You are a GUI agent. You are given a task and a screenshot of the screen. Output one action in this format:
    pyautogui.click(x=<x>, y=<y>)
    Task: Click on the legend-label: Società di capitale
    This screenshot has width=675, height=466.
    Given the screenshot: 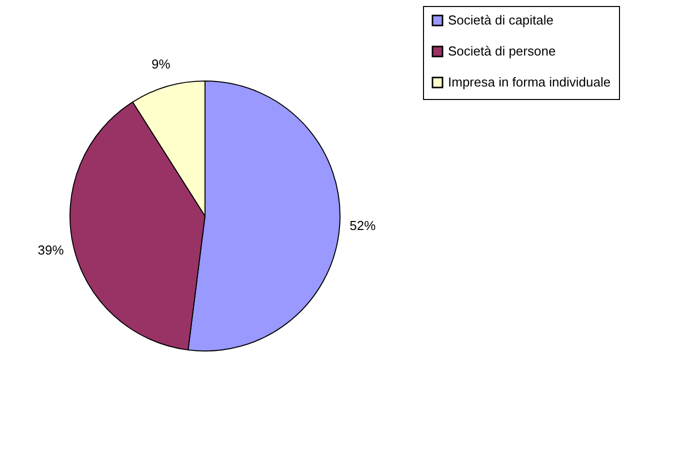 What is the action you would take?
    pyautogui.click(x=501, y=20)
    